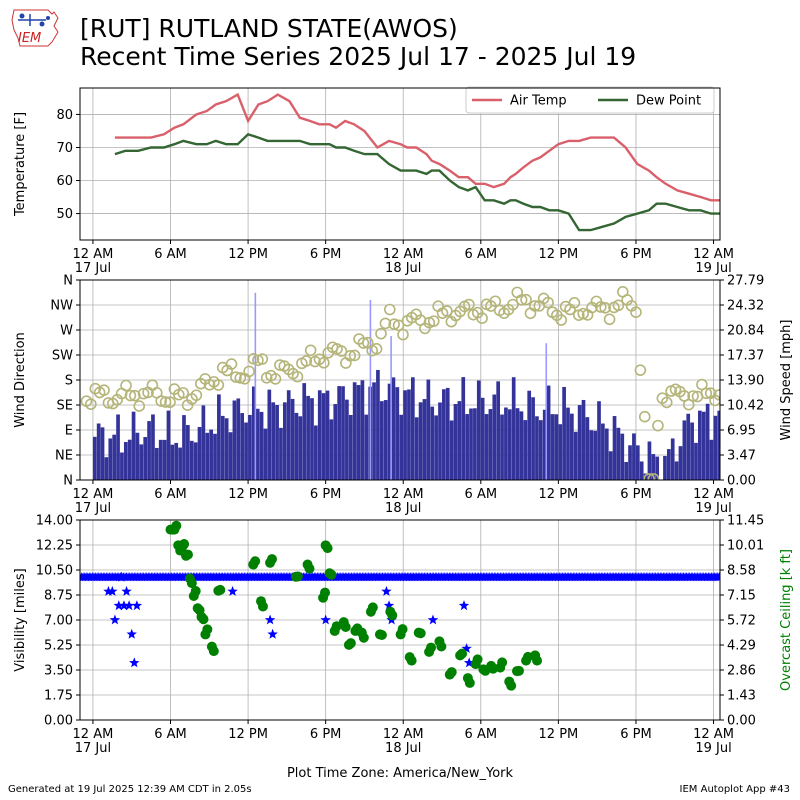 Image resolution: width=800 pixels, height=800 pixels. I want to click on y-tick-label: N, so click(68, 281).